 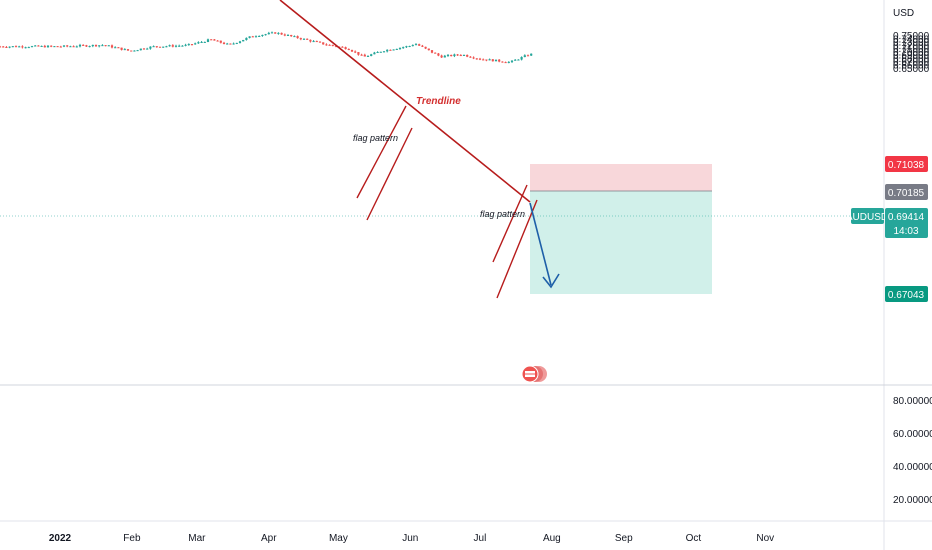 What do you see at coordinates (694, 538) in the screenshot?
I see `time-tick-label: Oct` at bounding box center [694, 538].